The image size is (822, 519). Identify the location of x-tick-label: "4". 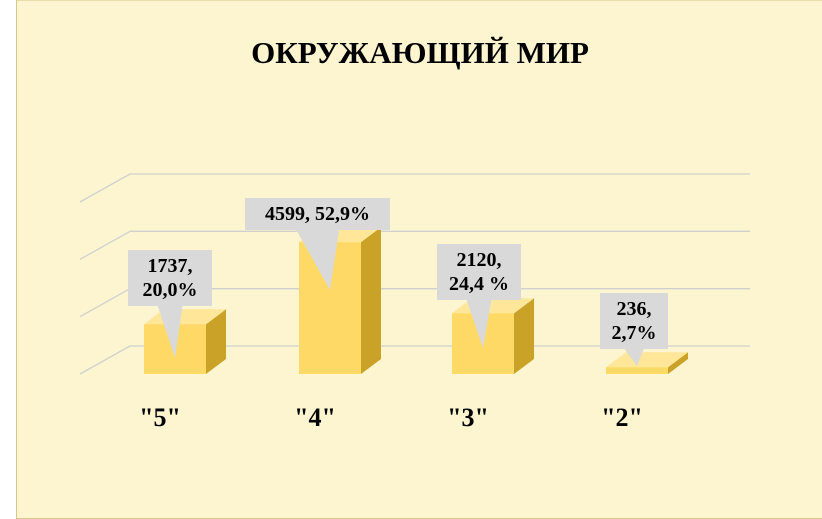
(315, 417).